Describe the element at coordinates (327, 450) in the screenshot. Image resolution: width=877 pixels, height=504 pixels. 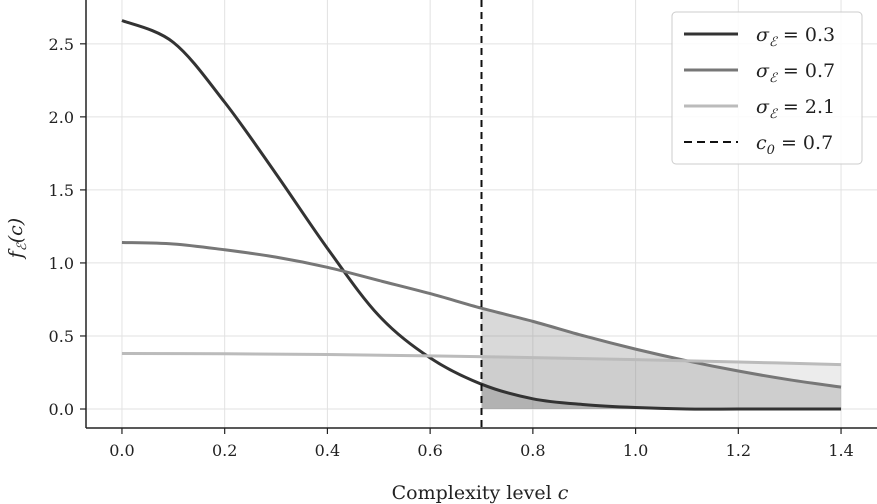
I see `x-tick-label: 0.4` at that location.